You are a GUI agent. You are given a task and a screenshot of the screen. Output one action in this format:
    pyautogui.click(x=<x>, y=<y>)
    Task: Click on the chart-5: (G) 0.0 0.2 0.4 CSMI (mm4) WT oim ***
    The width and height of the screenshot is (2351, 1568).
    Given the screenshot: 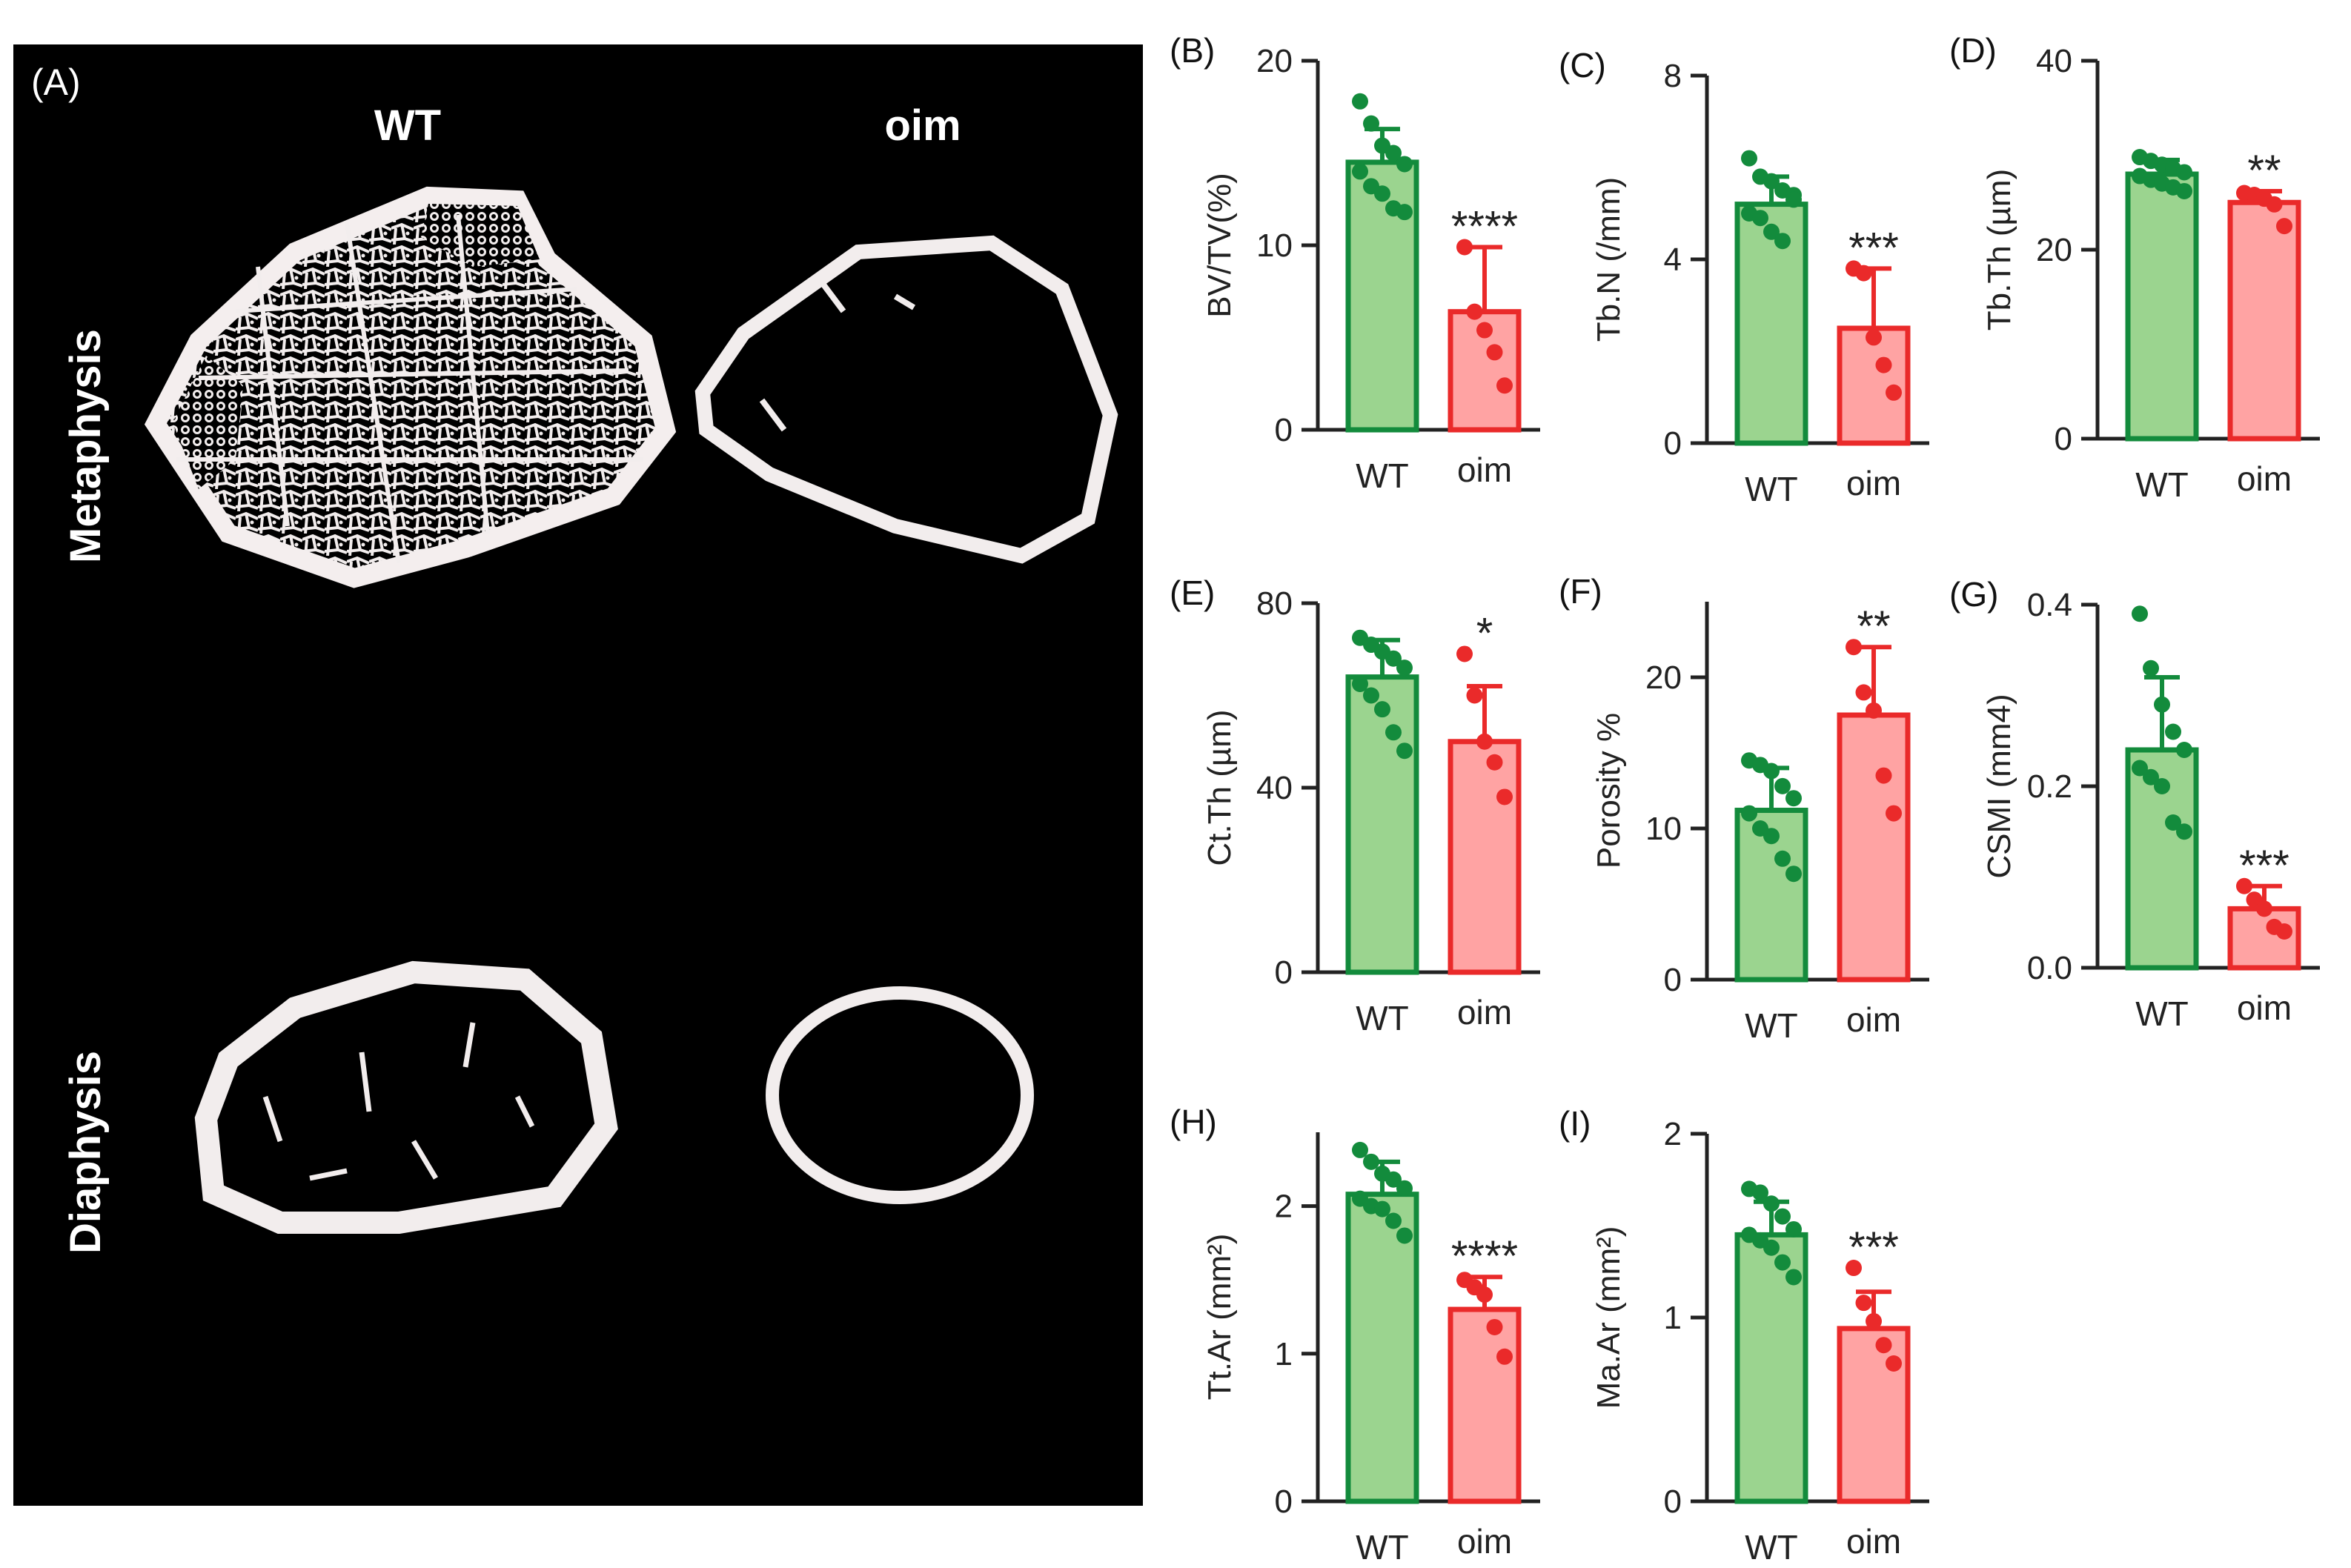 What is the action you would take?
    pyautogui.click(x=2134, y=804)
    